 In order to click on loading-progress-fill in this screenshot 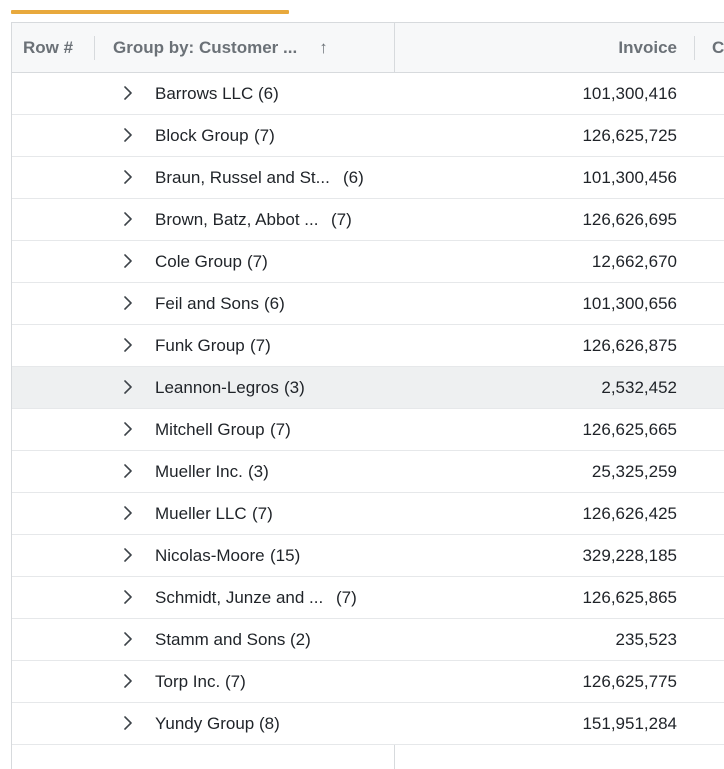, I will do `click(150, 12)`.